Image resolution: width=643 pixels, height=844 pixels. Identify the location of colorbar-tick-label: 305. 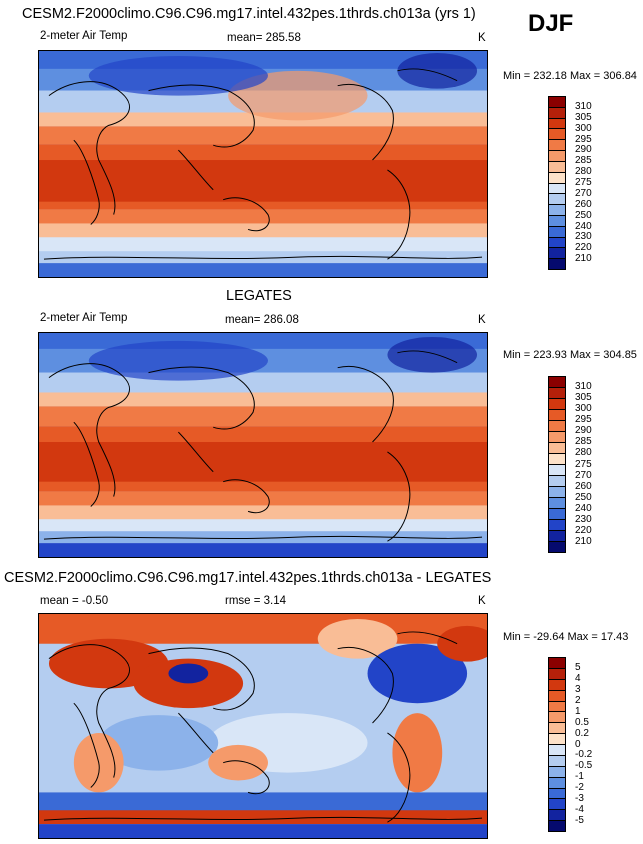
(583, 398).